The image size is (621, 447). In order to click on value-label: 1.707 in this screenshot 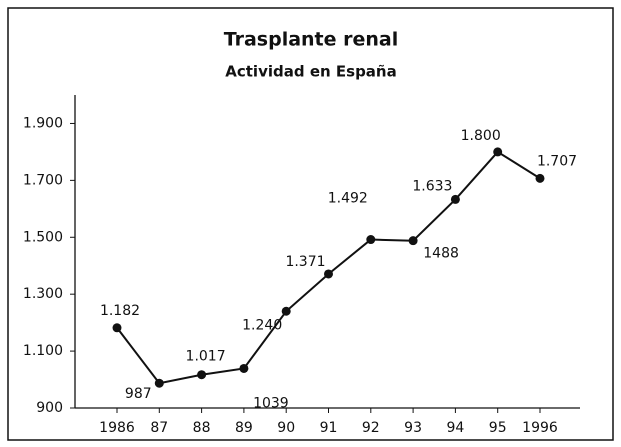, I will do `click(557, 161)`.